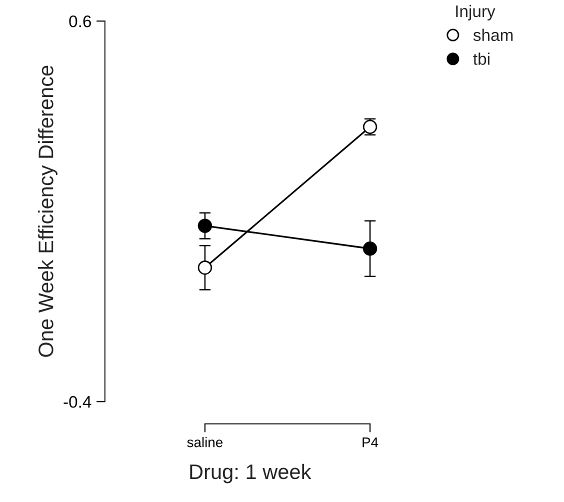 The height and width of the screenshot is (502, 564). I want to click on y-axis-title: One Week Efficiency Difference, so click(48, 211).